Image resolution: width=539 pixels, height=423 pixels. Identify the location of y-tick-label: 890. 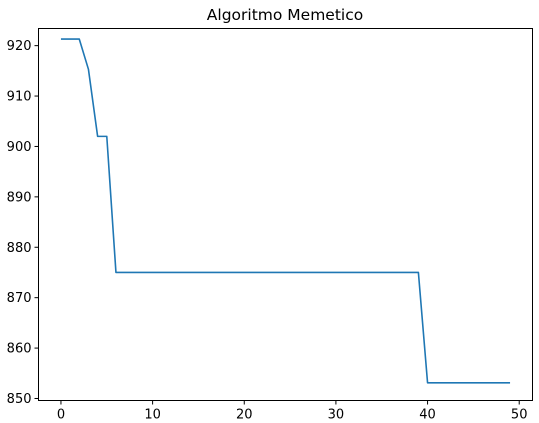
(19, 197).